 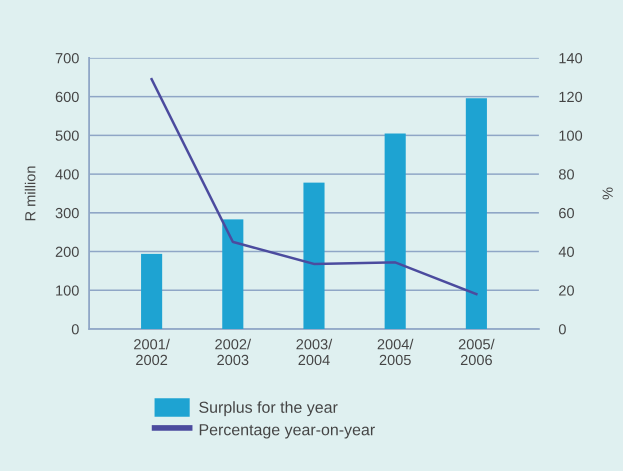 I want to click on y2-tick-label: 60, so click(x=566, y=213).